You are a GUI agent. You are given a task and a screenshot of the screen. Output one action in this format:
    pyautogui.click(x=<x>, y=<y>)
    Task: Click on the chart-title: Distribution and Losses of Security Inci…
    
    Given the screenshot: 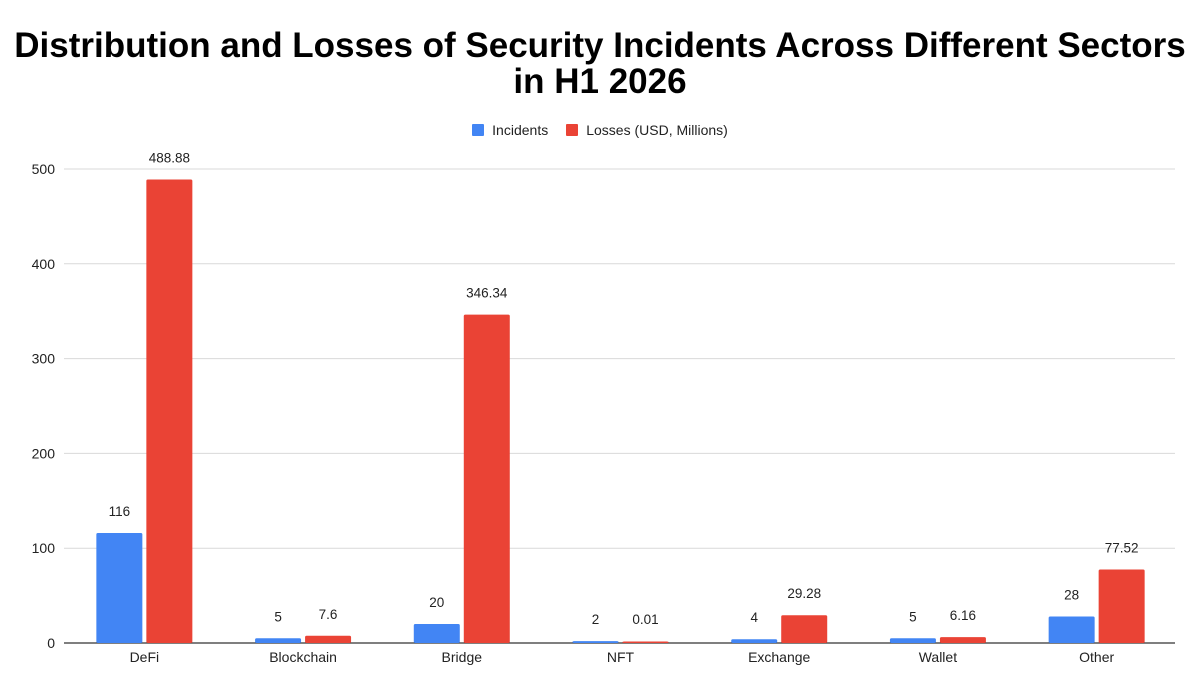 What is the action you would take?
    pyautogui.click(x=600, y=63)
    